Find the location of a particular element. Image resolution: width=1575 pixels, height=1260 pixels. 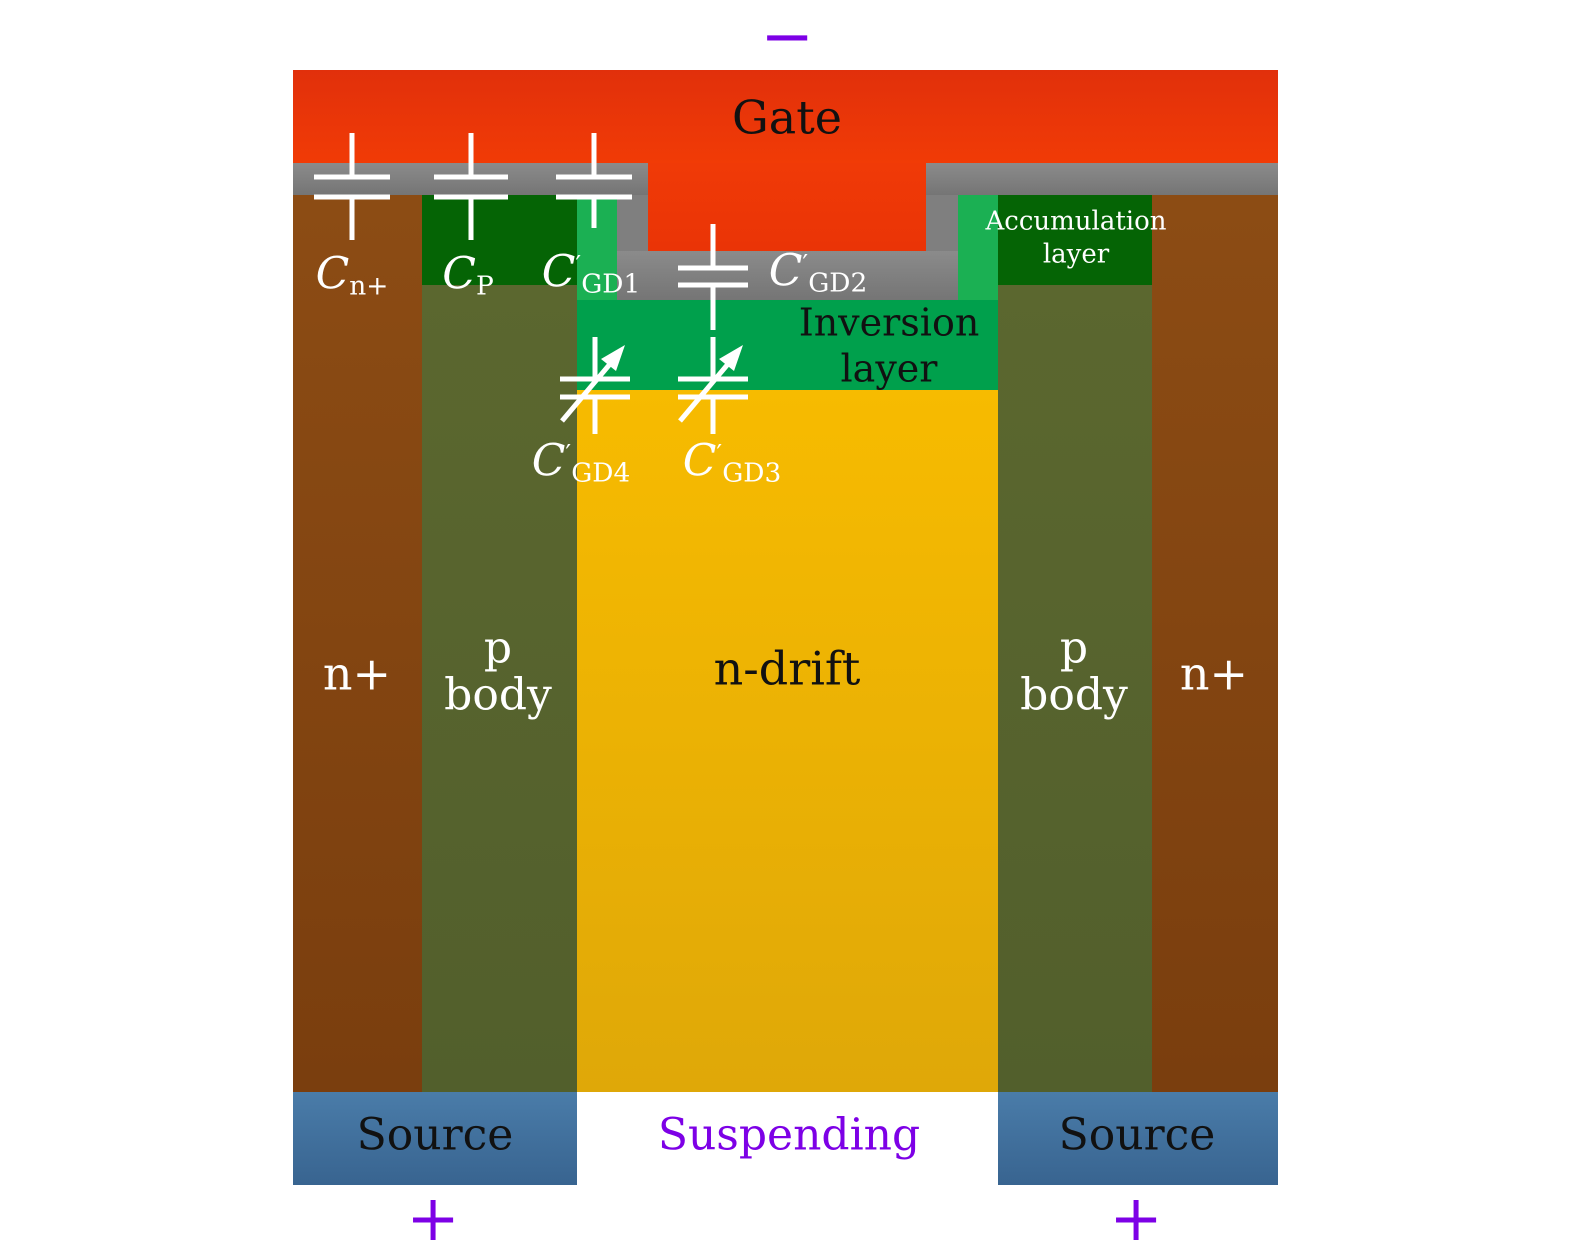

capacitor-label-c-gd3: C′GD3 is located at coordinates (732, 462).